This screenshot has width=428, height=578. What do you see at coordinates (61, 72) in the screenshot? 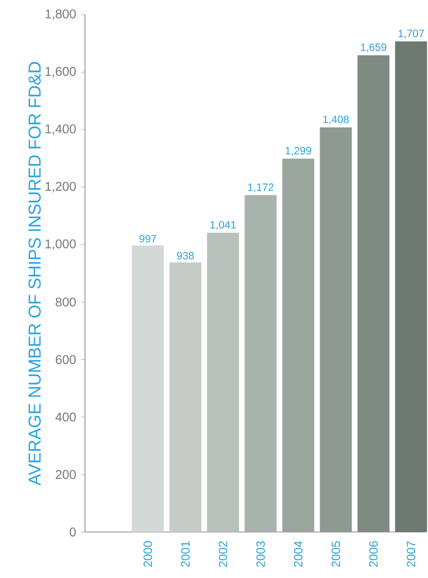
I see `y-tick-label: 1,600` at bounding box center [61, 72].